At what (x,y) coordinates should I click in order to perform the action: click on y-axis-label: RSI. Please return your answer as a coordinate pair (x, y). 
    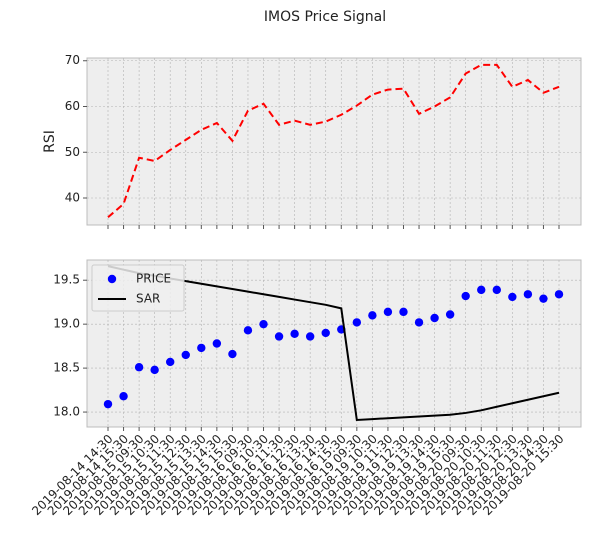
    Looking at the image, I should click on (50, 141).